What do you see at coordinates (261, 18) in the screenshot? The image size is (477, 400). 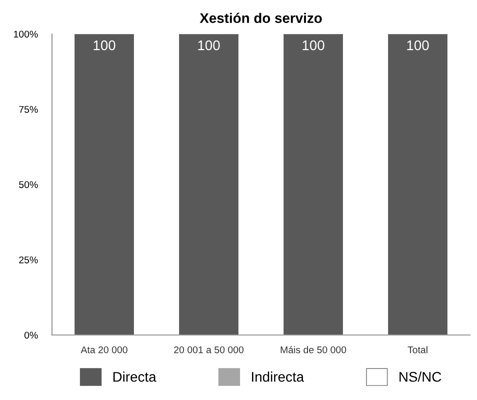 I see `chart-title: Xestión do servizo` at bounding box center [261, 18].